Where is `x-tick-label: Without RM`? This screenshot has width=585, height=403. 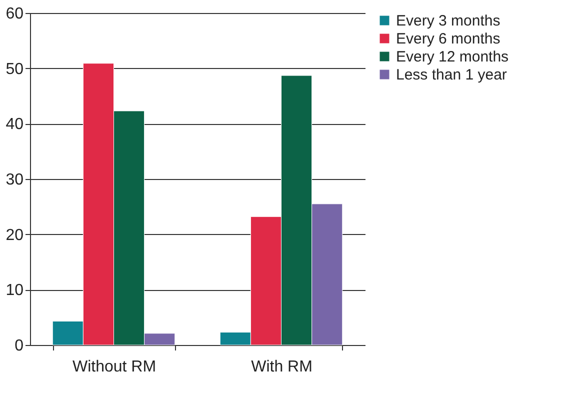 x-tick-label: Without RM is located at coordinates (114, 367).